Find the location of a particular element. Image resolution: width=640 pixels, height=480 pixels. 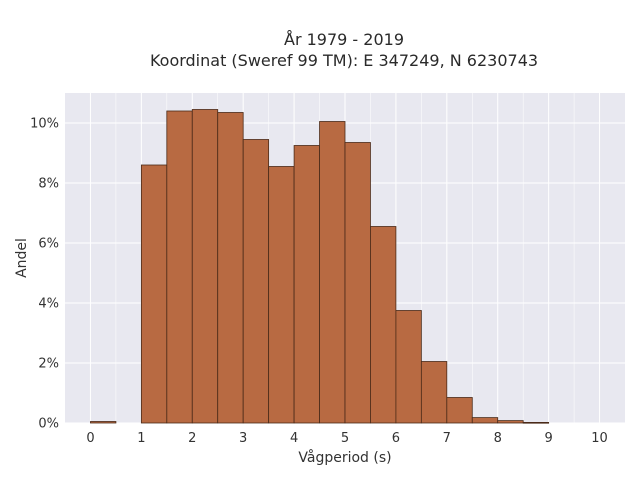

y-tick-label: 6% is located at coordinates (48, 244).